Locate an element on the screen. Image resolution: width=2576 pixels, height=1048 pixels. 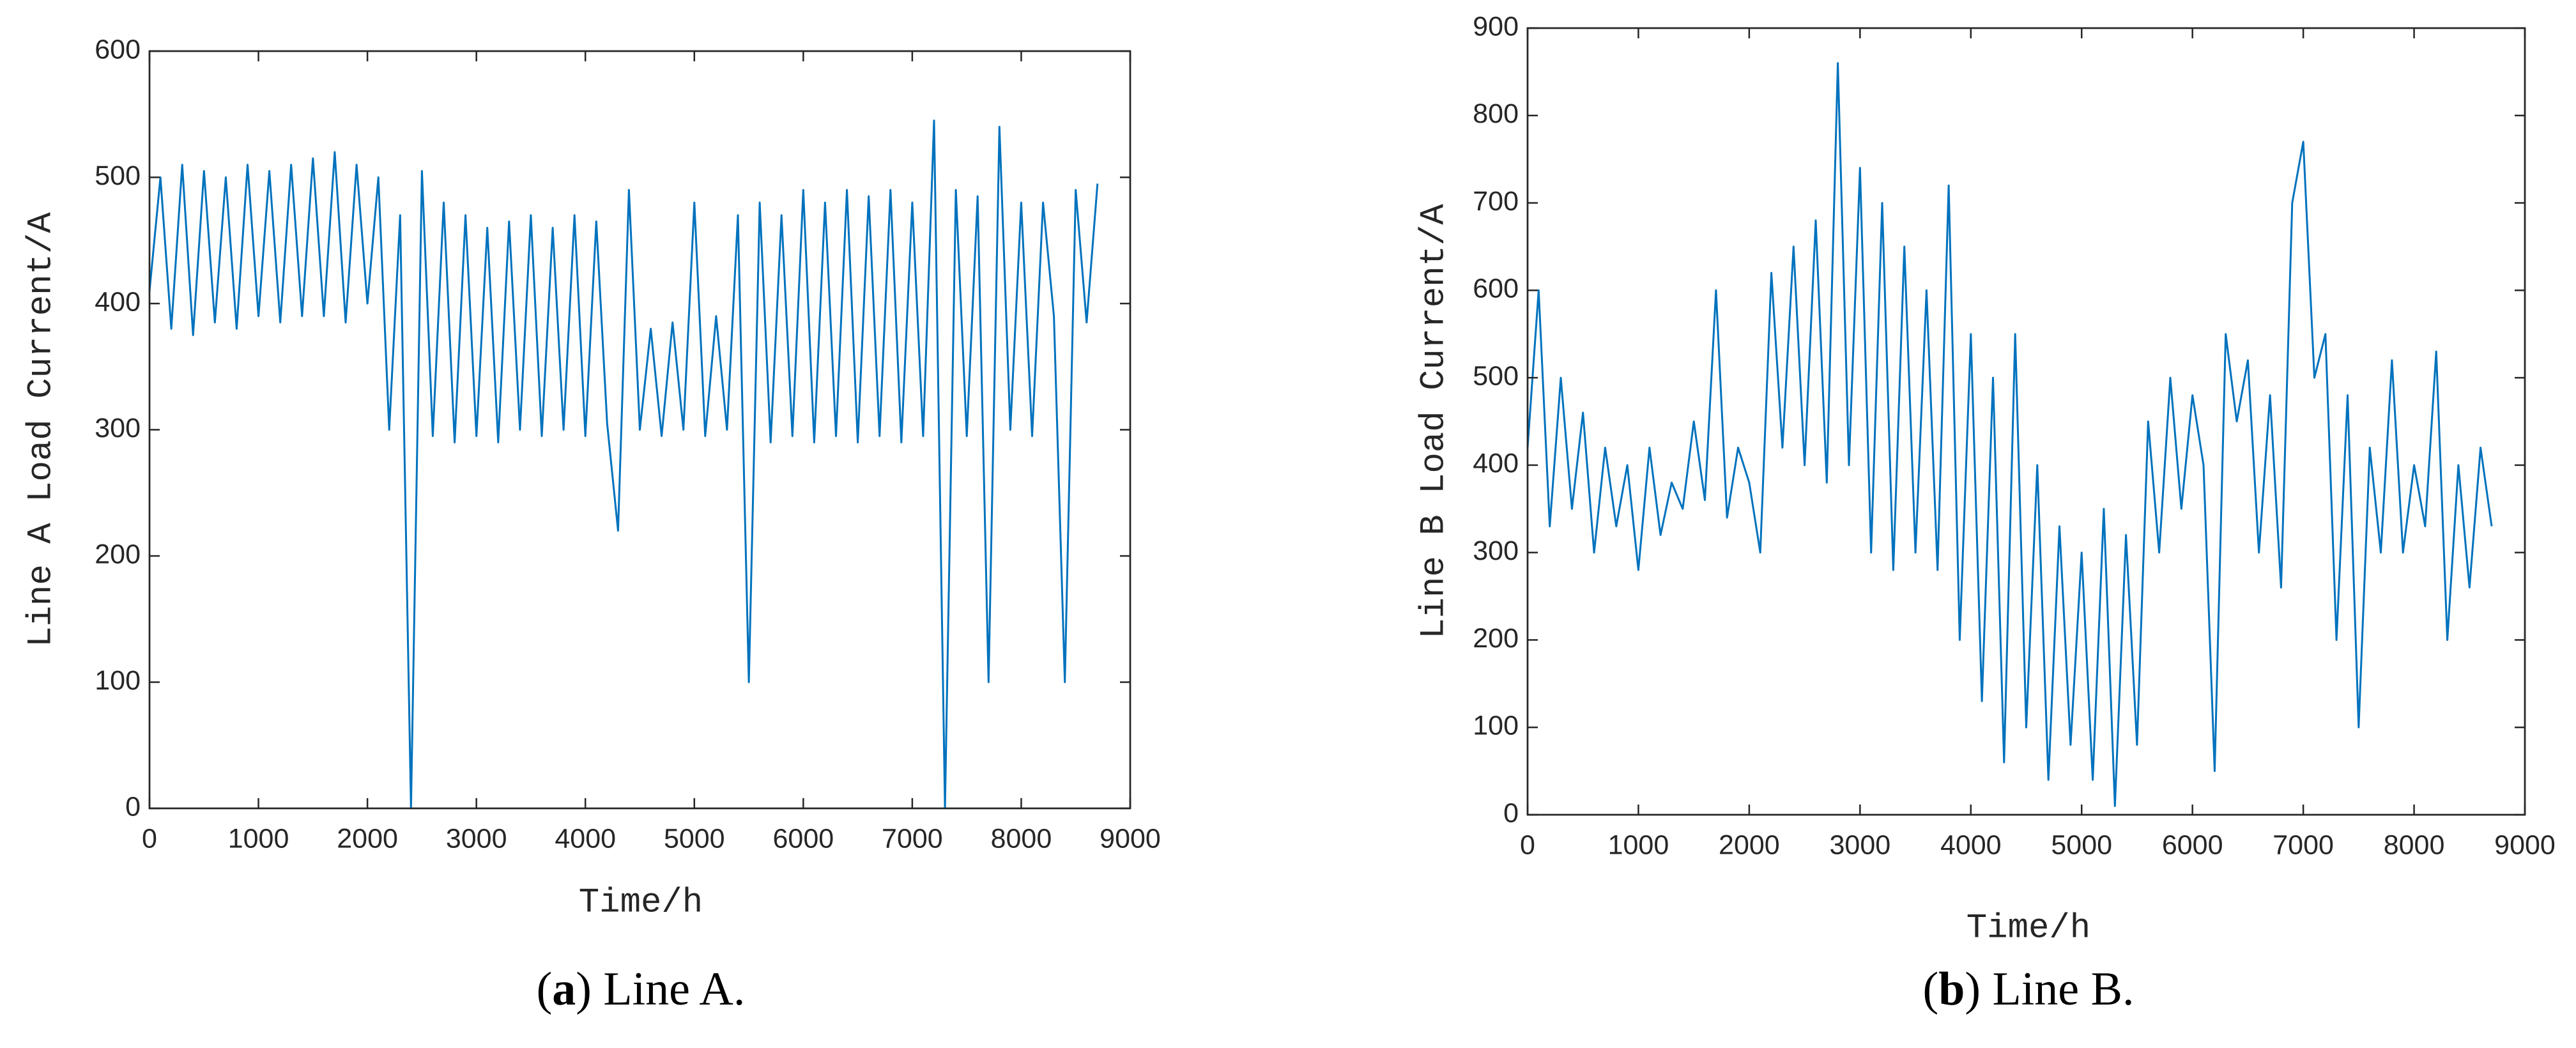
caption: (b) Line B. is located at coordinates (2029, 989).